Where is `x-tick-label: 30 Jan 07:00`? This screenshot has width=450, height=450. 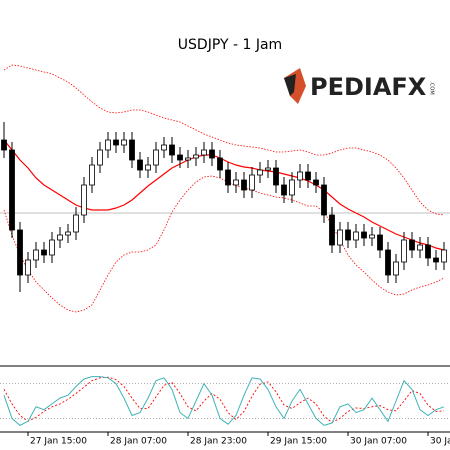
x-tick-label: 30 Jan 07:00 is located at coordinates (378, 442).